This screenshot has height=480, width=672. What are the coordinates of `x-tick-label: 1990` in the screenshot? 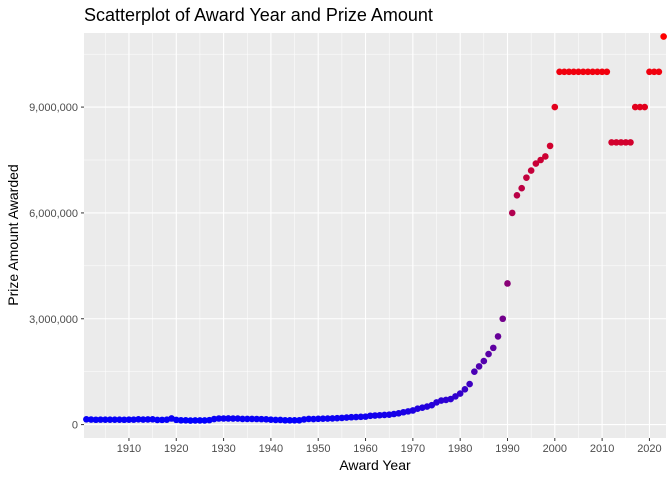 It's located at (507, 449).